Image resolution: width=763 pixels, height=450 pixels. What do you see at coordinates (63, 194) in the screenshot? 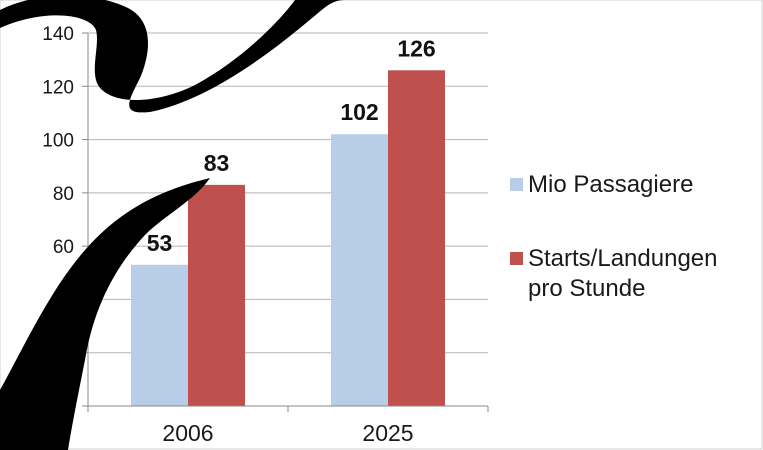
I see `y-tick-label: 80` at bounding box center [63, 194].